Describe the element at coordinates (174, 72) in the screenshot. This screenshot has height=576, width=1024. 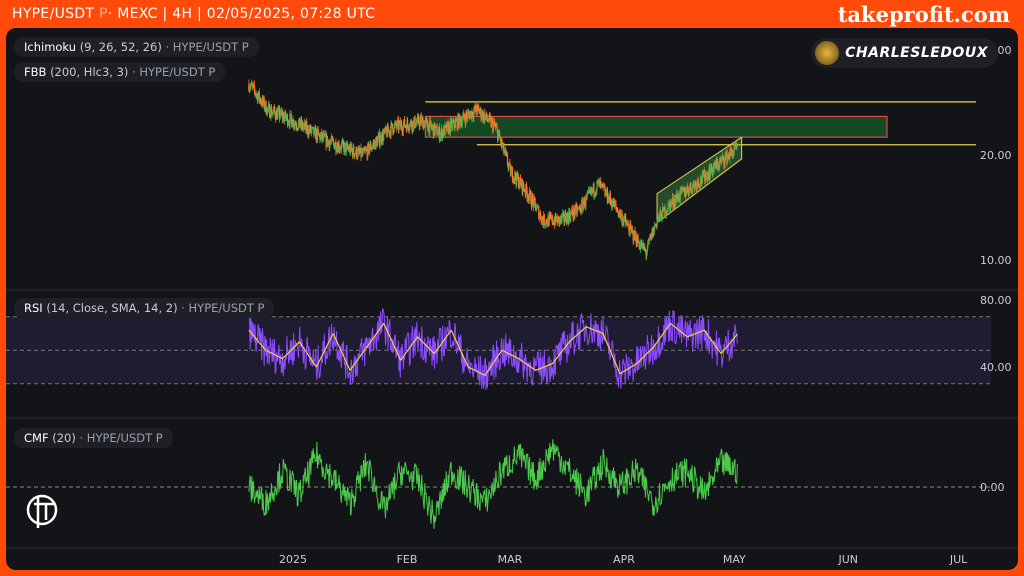
I see `legend-source: · HYPE/USDT P` at that location.